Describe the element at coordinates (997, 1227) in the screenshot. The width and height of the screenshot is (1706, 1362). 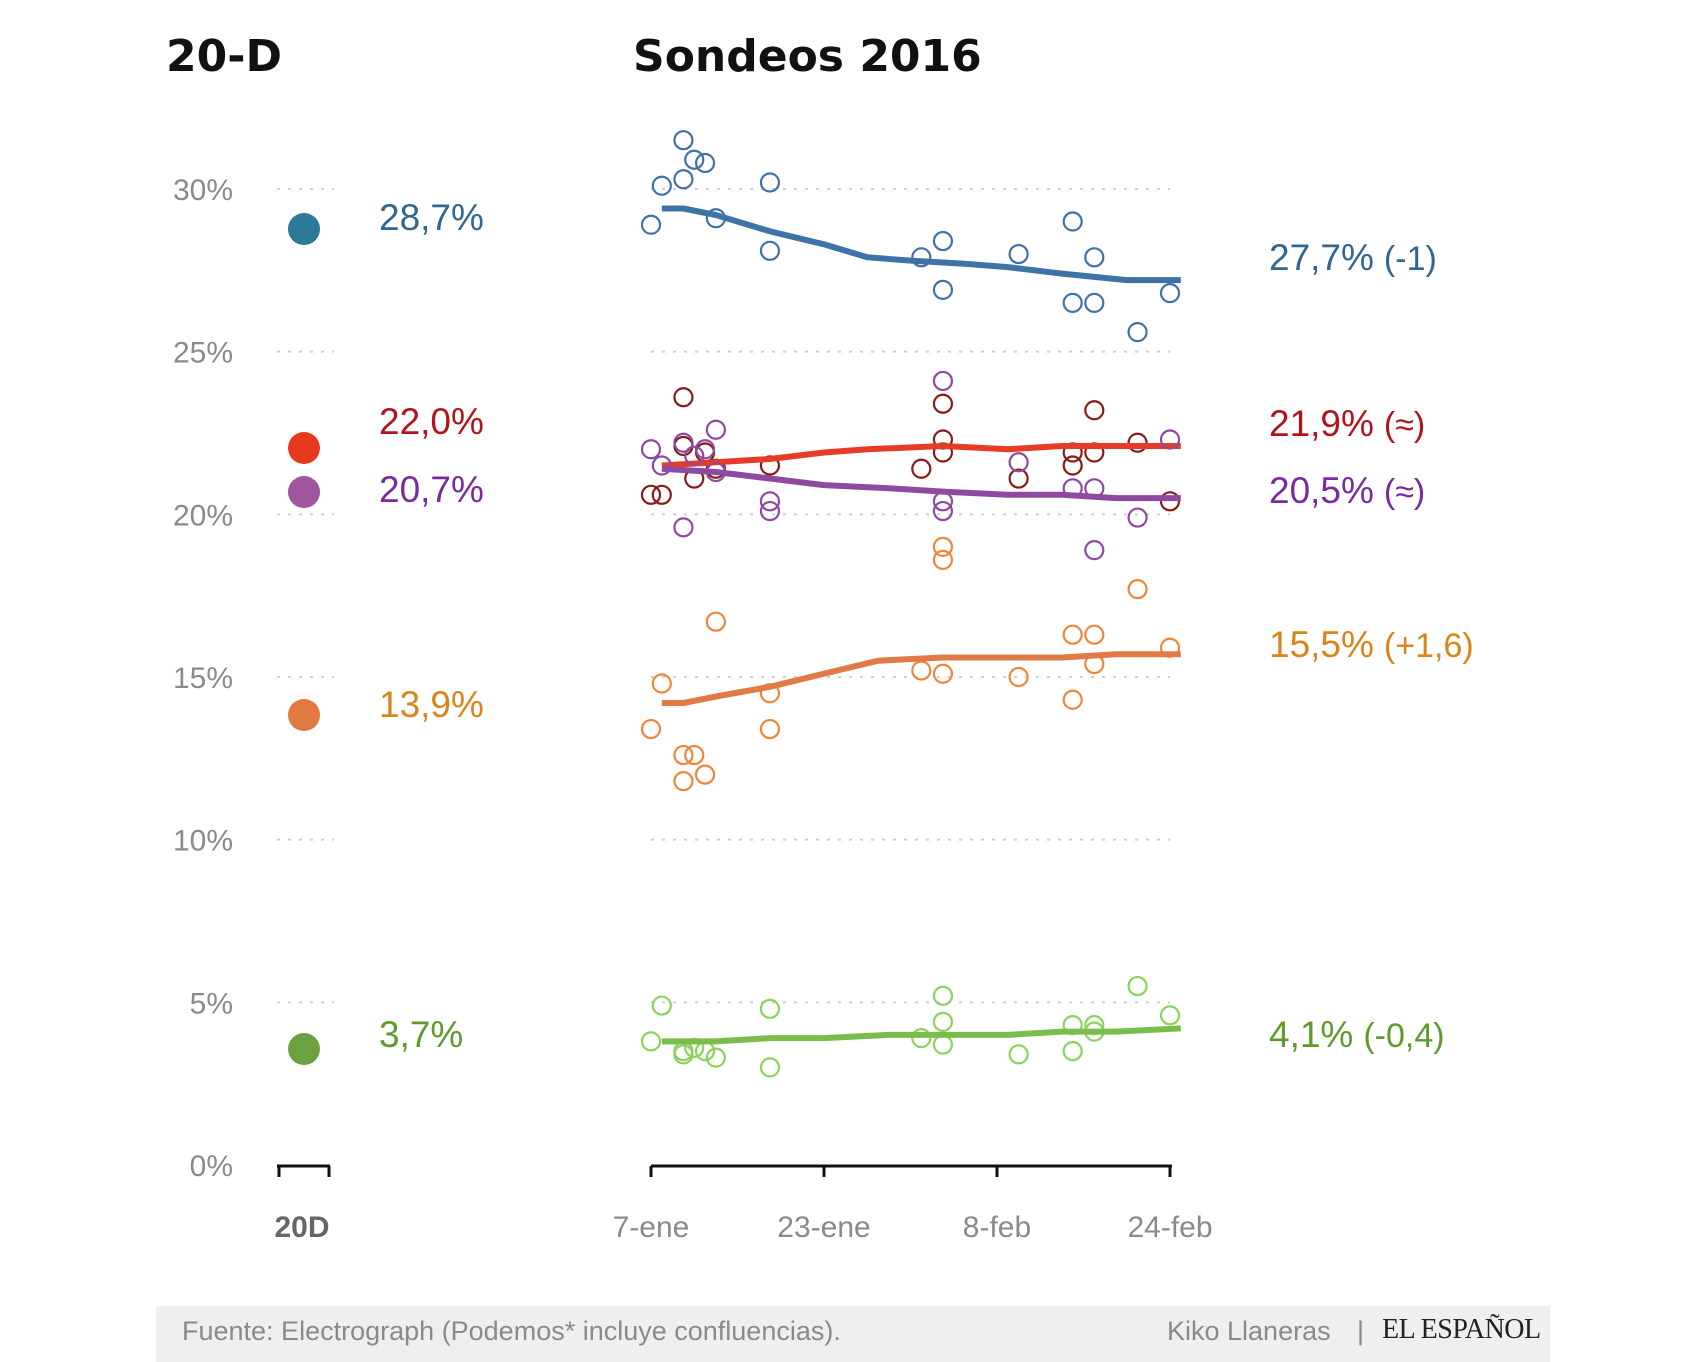
I see `x-tick-label: 8-feb` at that location.